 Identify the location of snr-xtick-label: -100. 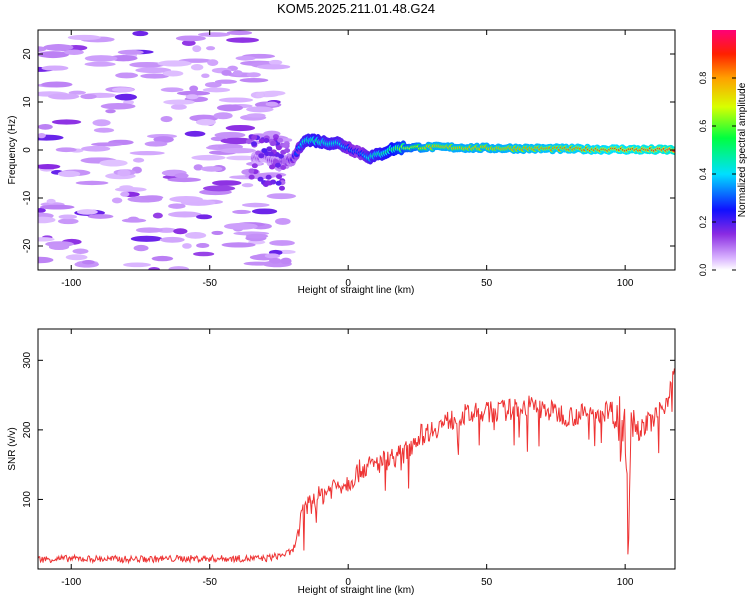
(71, 582).